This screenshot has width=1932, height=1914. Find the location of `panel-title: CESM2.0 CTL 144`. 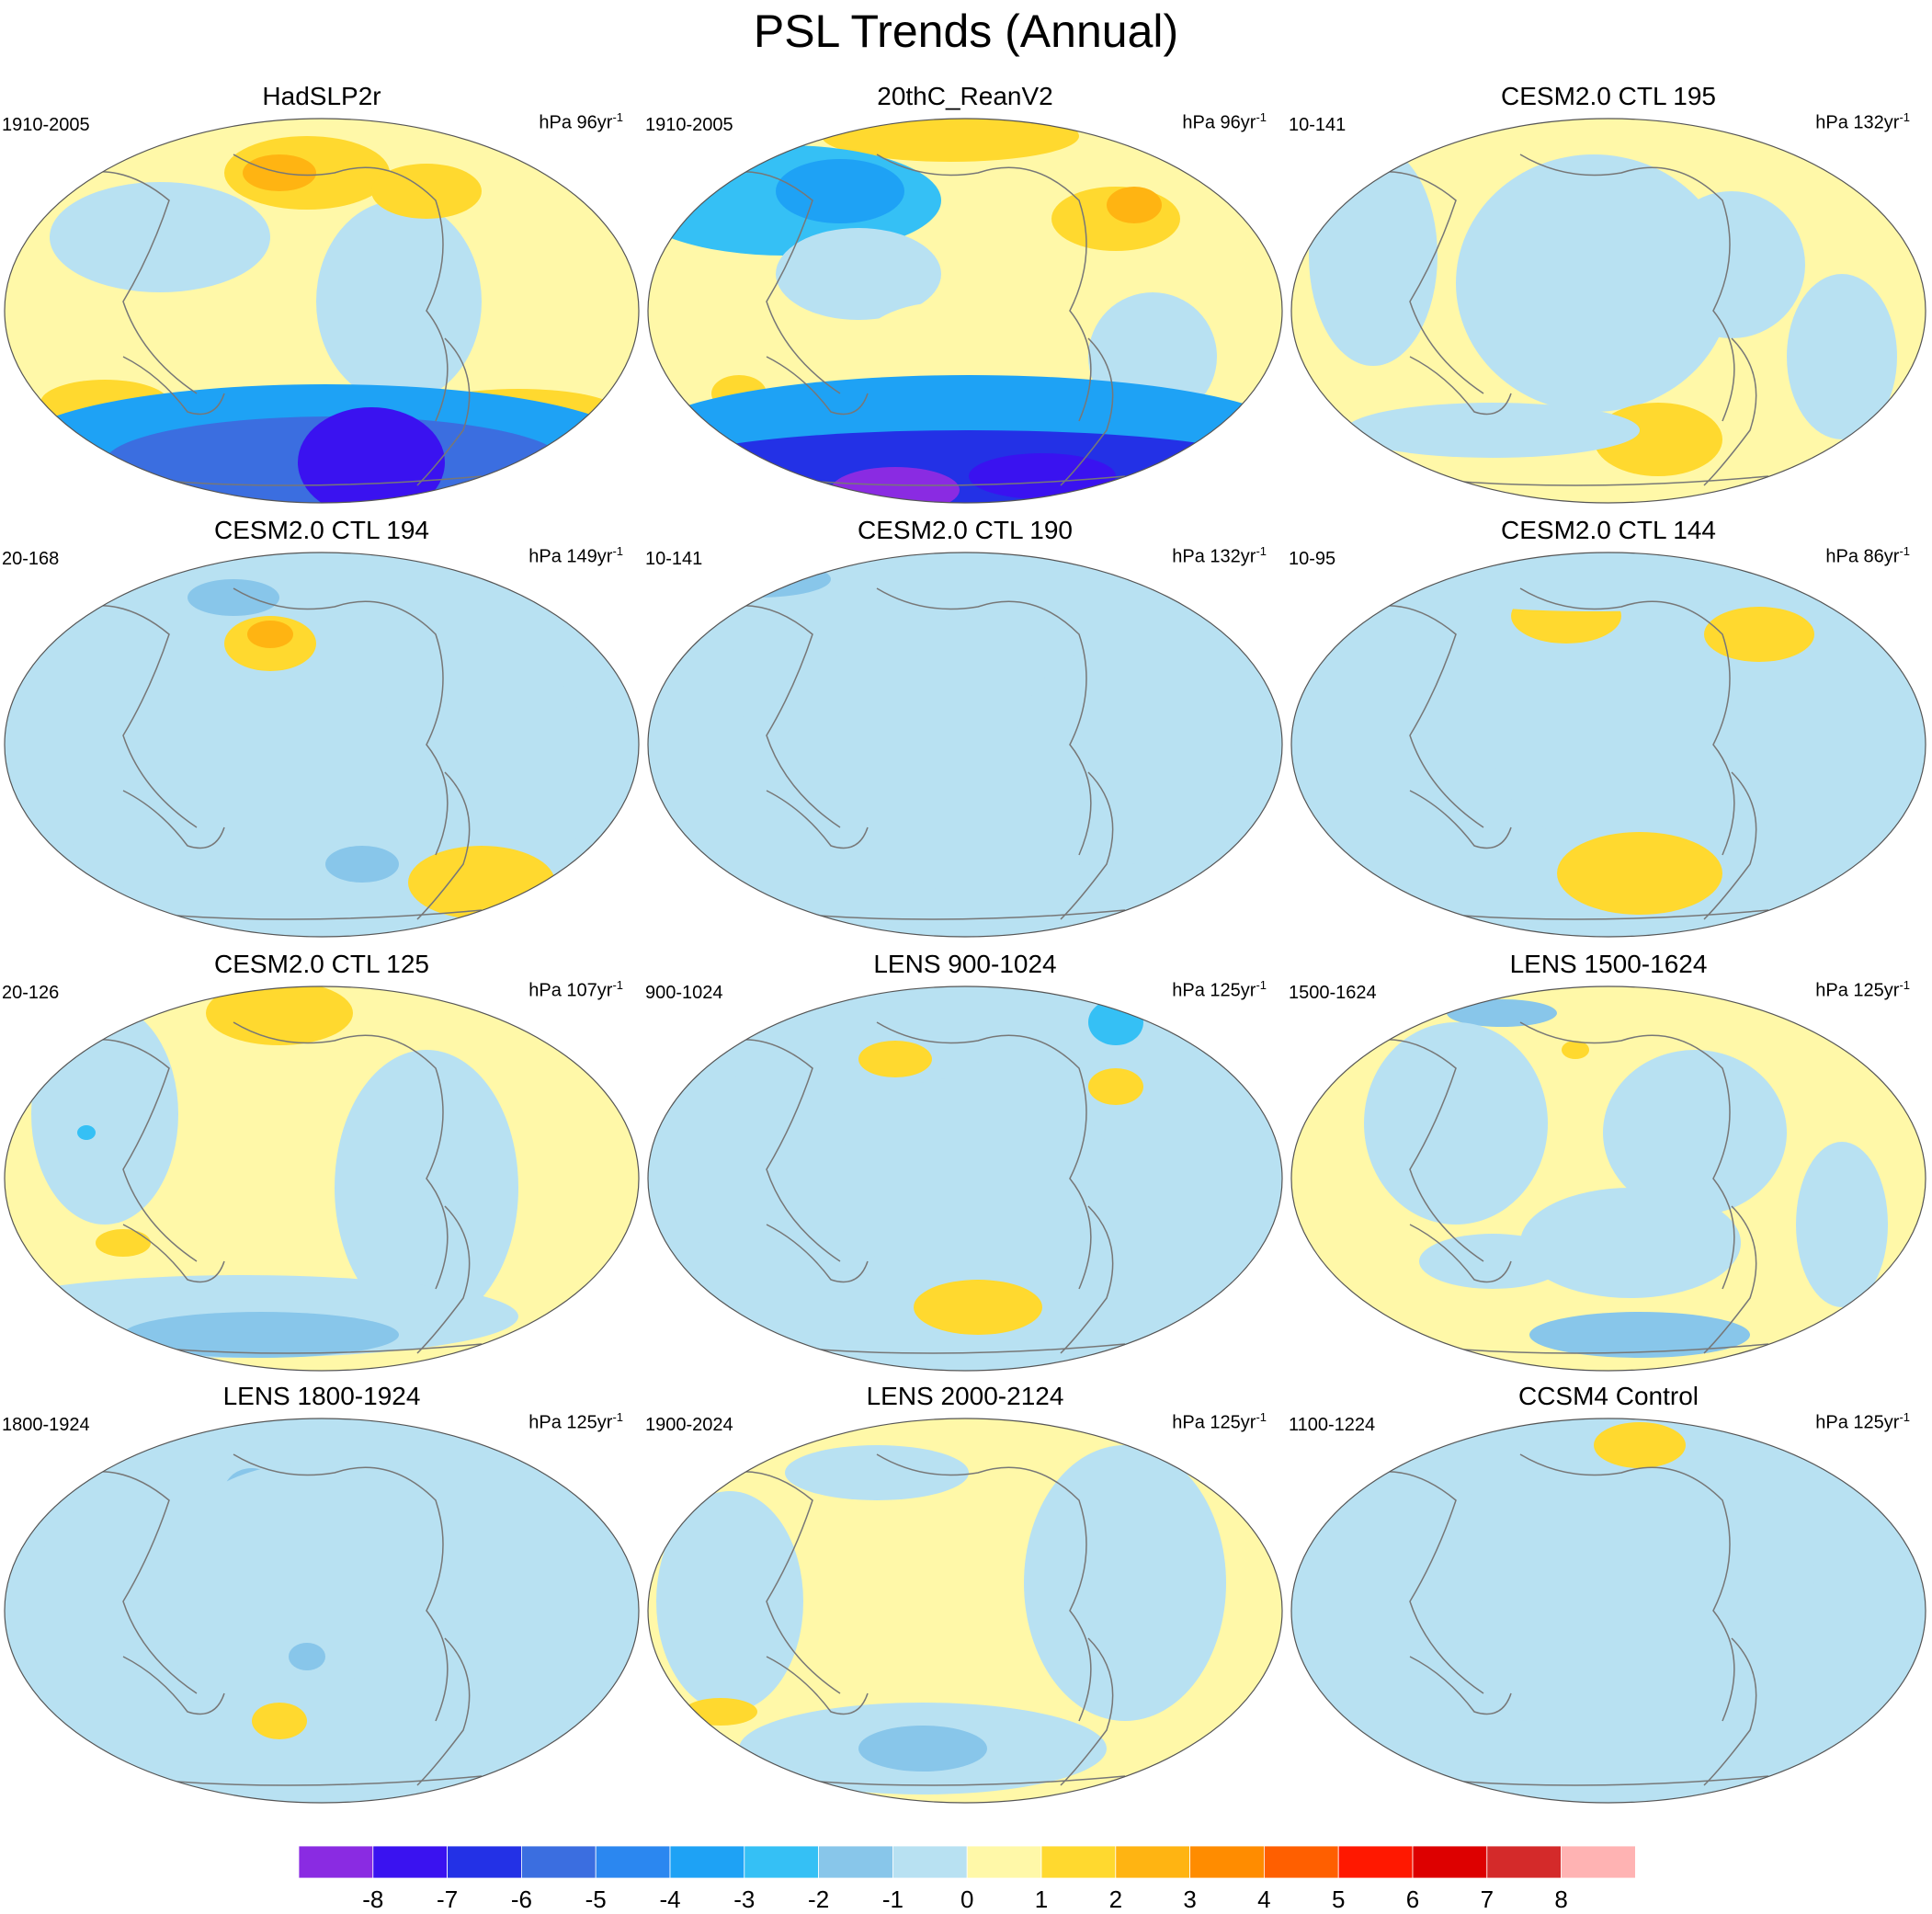

panel-title: CESM2.0 CTL 144 is located at coordinates (1609, 530).